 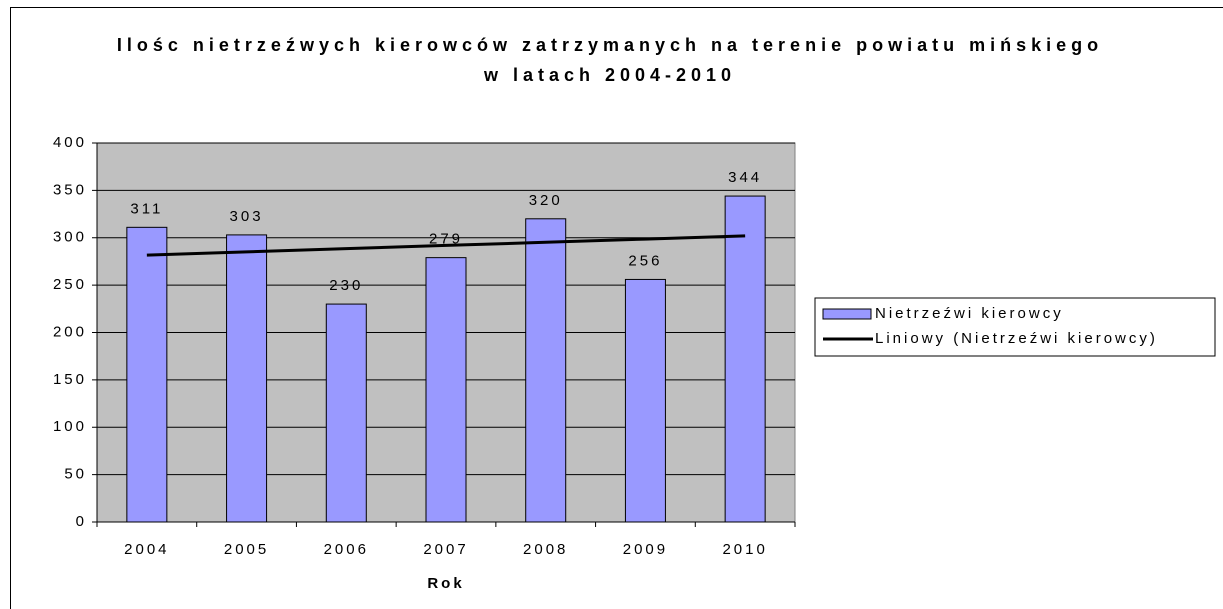 I want to click on y-tick-label: 50, so click(x=75, y=474).